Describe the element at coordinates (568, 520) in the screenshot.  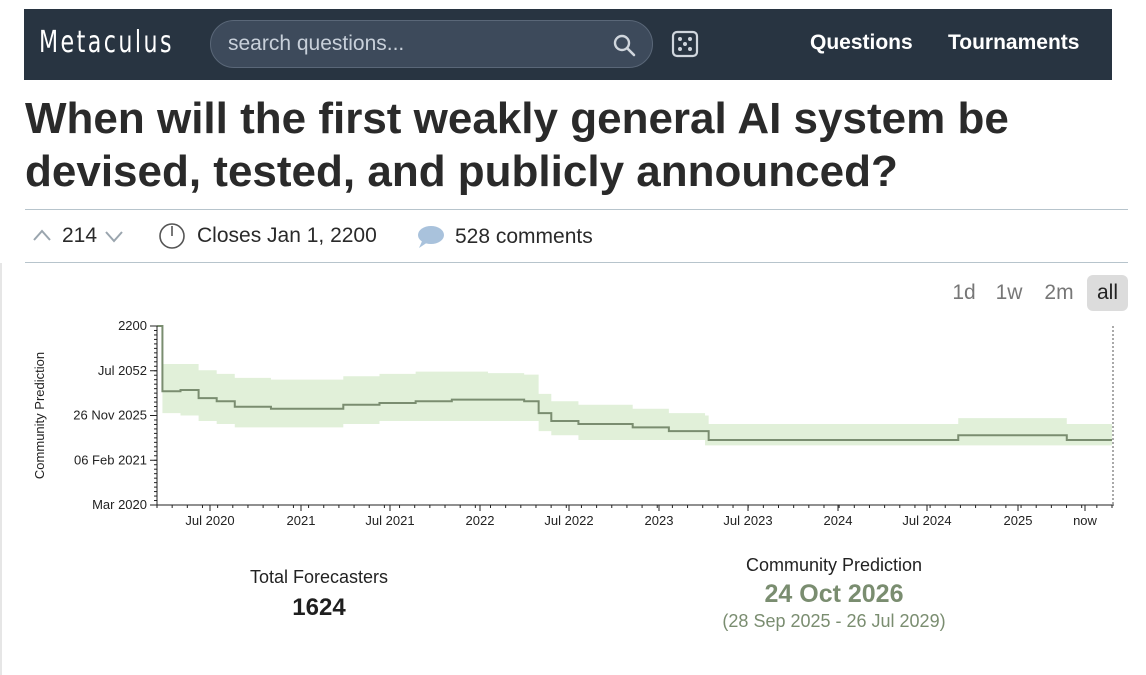
I see `x-tick-label: Jul 2022` at that location.